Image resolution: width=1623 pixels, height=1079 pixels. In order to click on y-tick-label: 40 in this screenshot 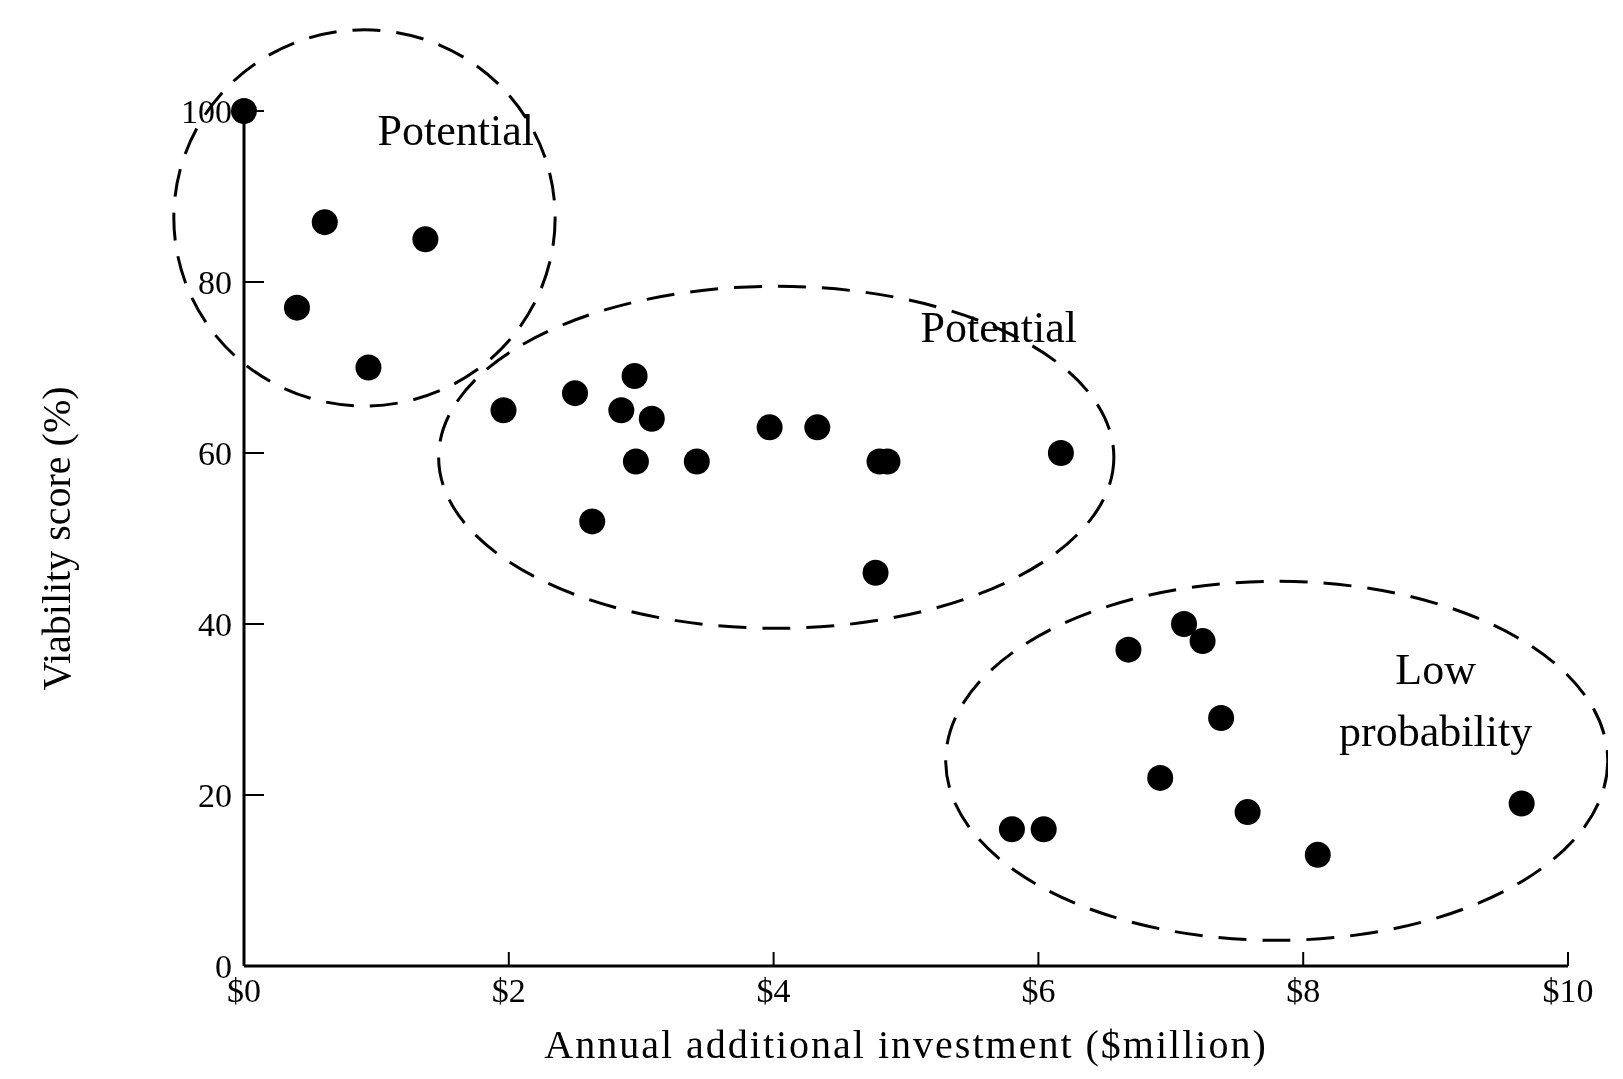, I will do `click(215, 624)`.